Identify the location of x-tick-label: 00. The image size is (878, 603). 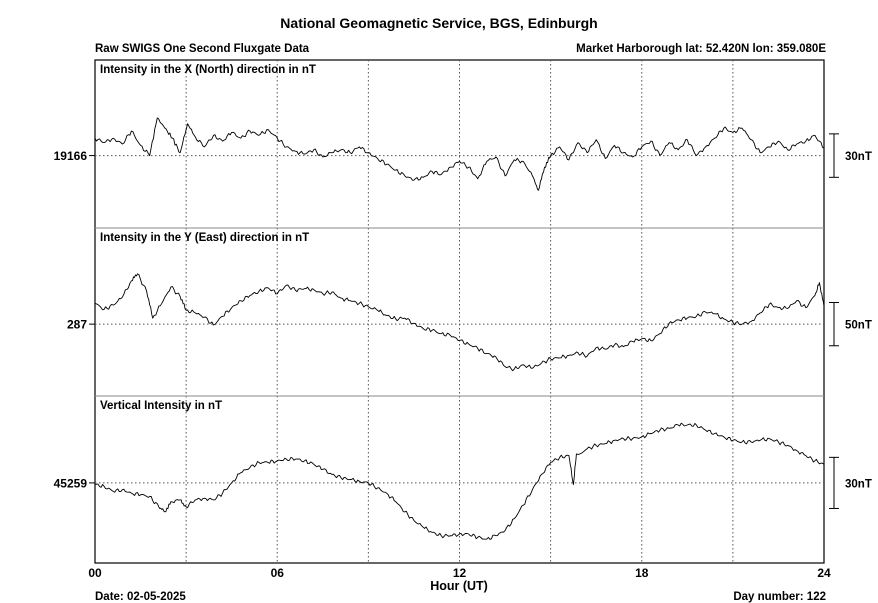
(95, 573).